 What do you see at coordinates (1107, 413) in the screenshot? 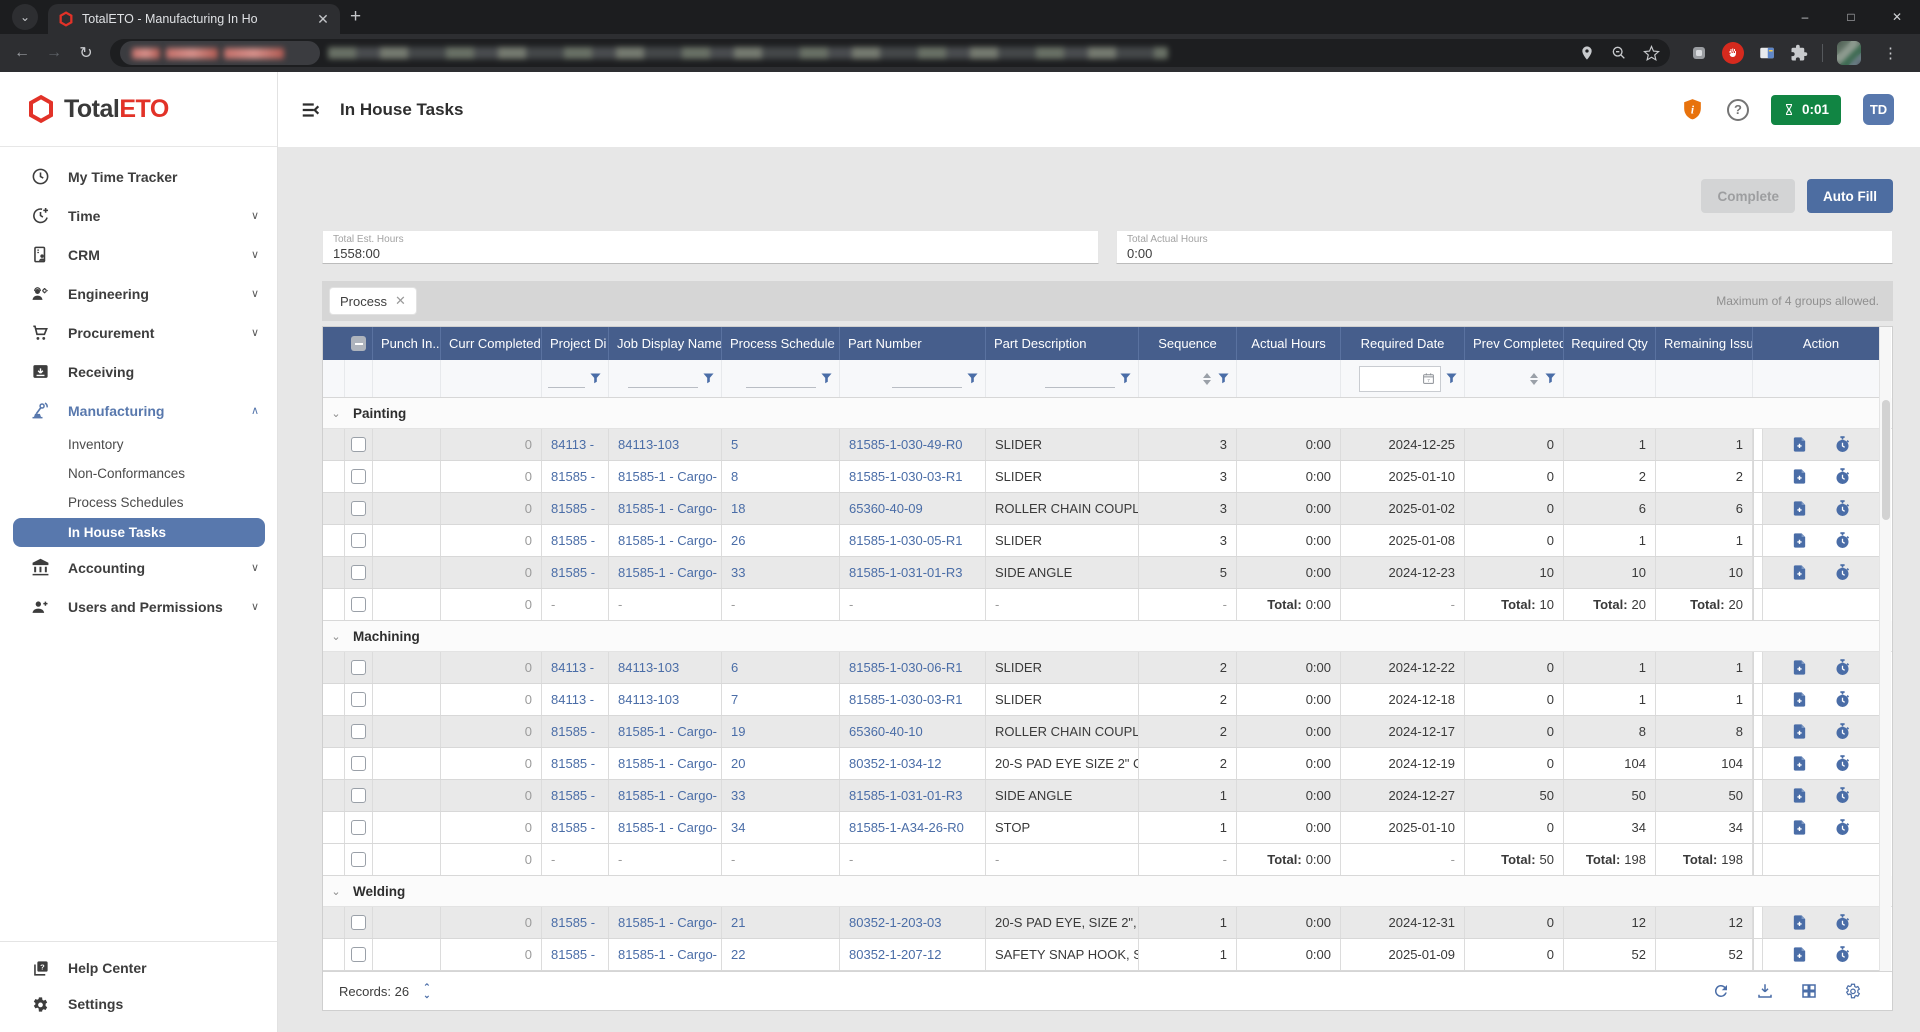
I see `group-header: ⌄ Painting` at bounding box center [1107, 413].